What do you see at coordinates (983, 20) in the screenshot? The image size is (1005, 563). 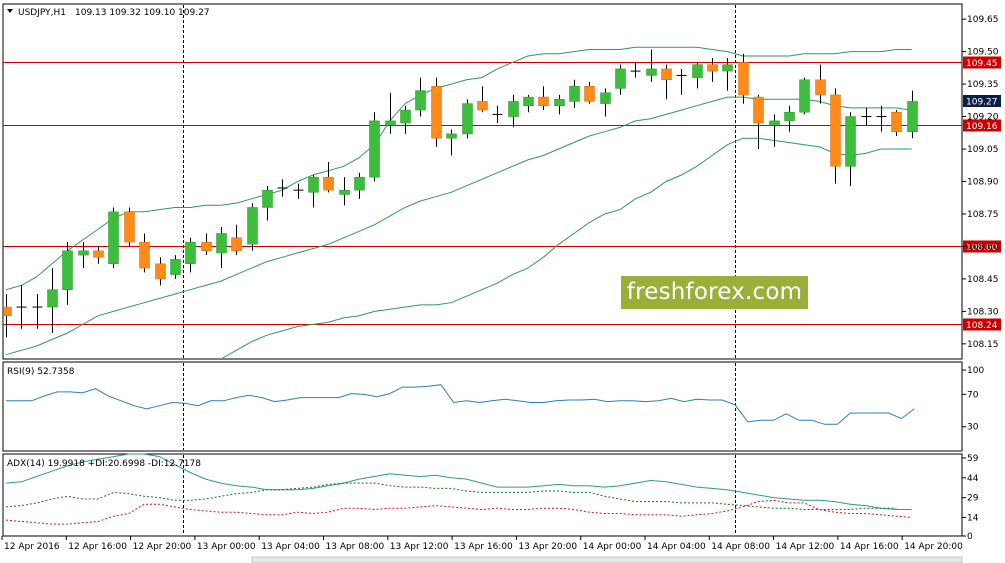 I see `price-tick-label: 109.65` at bounding box center [983, 20].